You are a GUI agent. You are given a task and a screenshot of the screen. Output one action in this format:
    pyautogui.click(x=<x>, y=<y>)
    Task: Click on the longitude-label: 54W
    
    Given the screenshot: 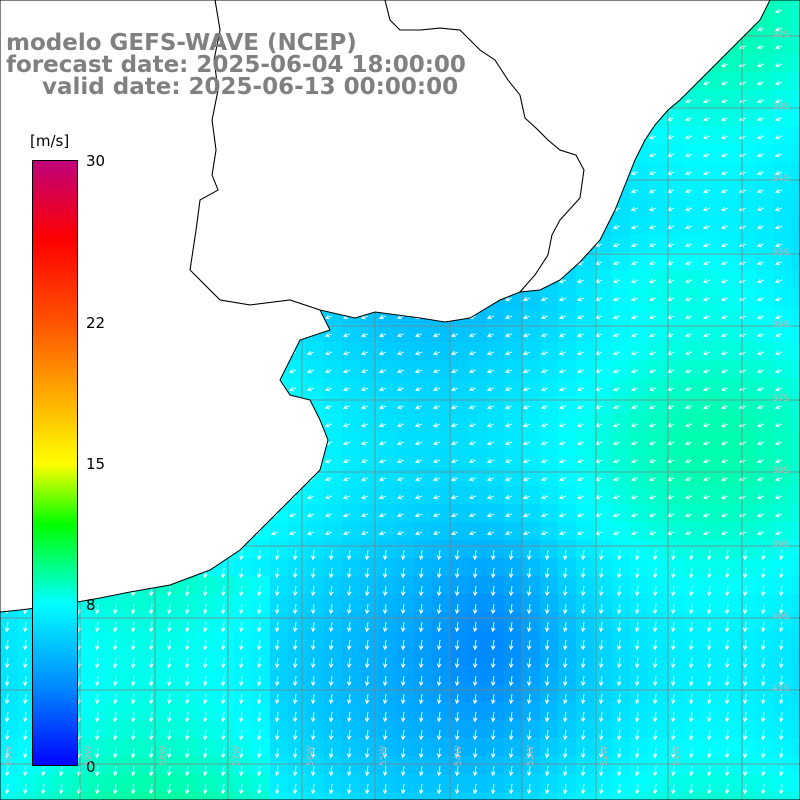 What is the action you would take?
    pyautogui.click(x=459, y=755)
    